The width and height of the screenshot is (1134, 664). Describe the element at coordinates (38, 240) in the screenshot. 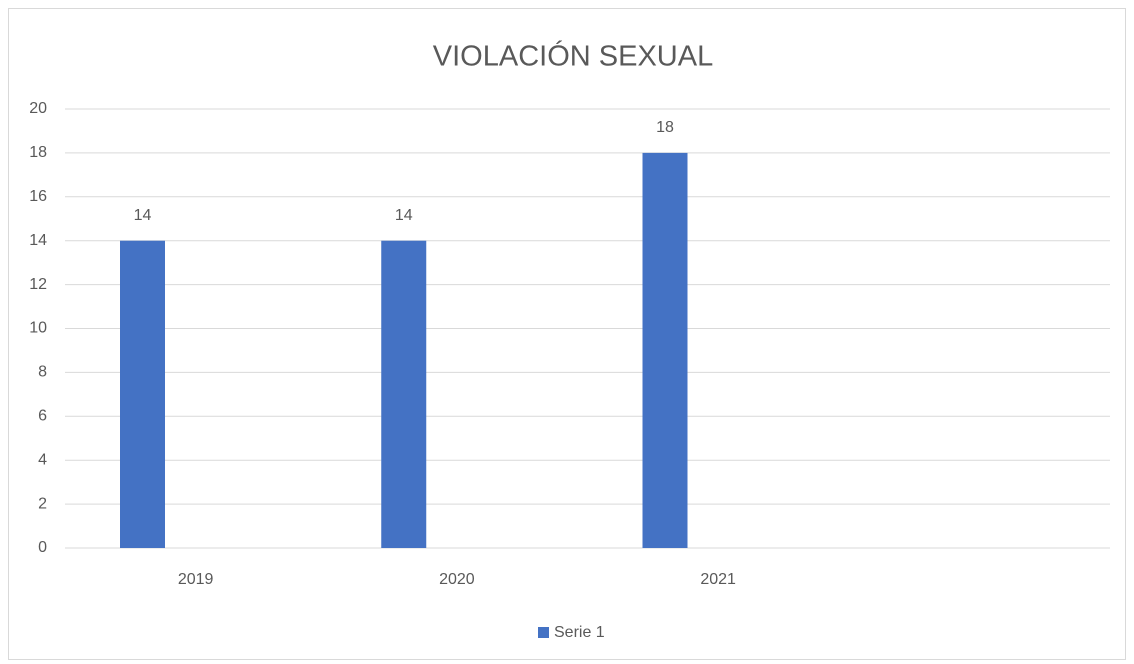

I see `y-tick-label: 14` at that location.